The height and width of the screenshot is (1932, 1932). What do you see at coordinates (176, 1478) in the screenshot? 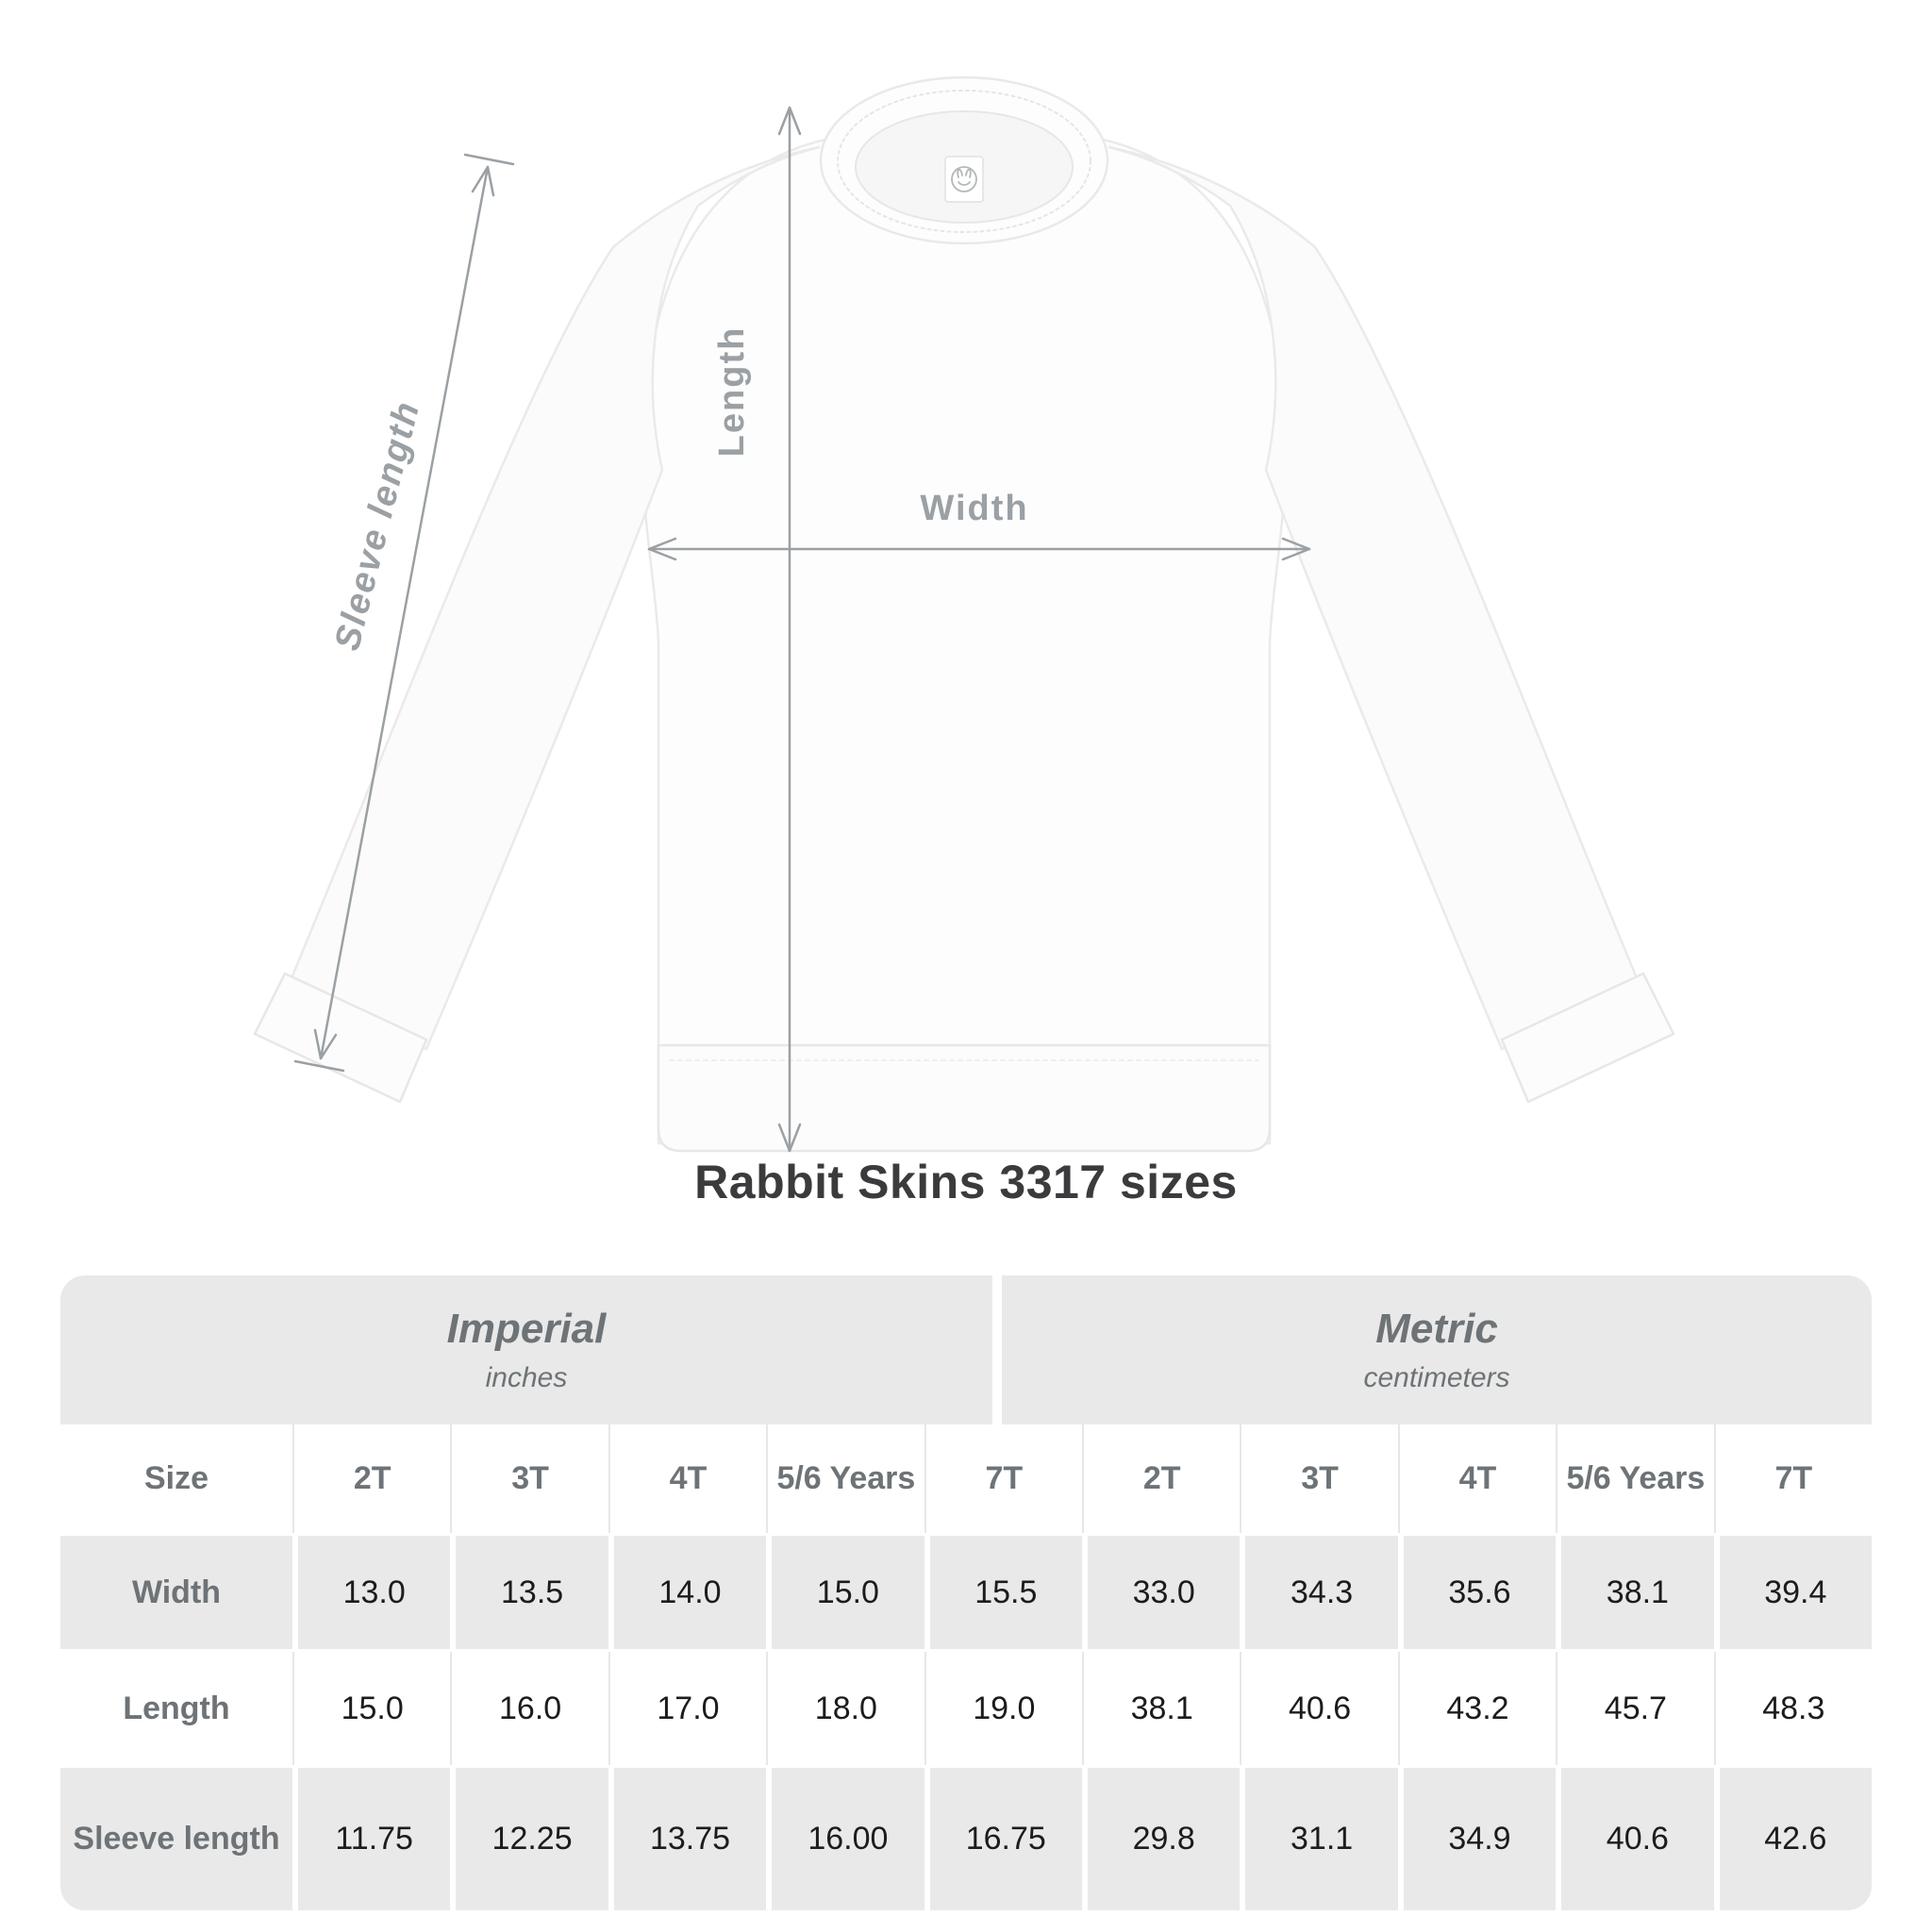
I see `size-column-header: Size` at bounding box center [176, 1478].